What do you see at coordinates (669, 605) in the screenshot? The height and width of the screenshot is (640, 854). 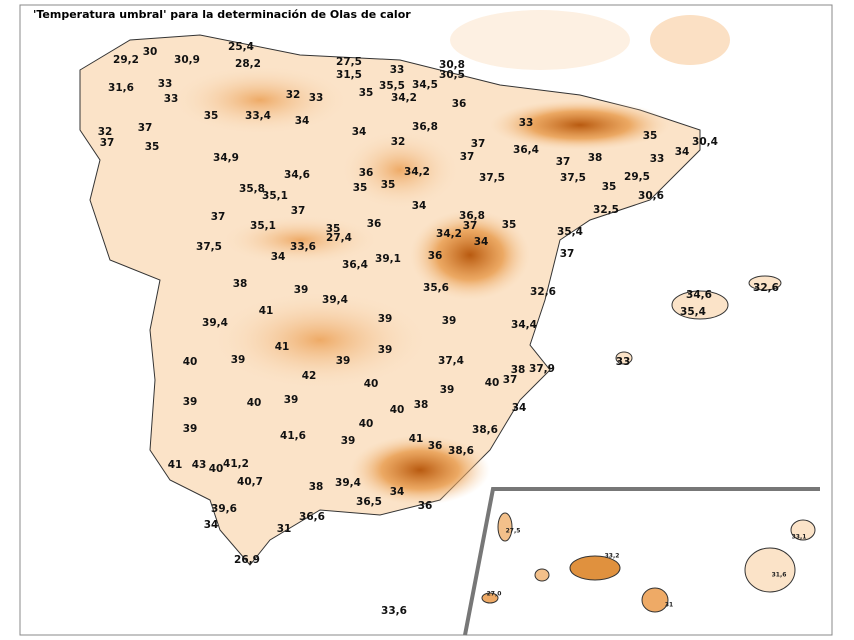 I see `canary-temperature-label: 31` at bounding box center [669, 605].